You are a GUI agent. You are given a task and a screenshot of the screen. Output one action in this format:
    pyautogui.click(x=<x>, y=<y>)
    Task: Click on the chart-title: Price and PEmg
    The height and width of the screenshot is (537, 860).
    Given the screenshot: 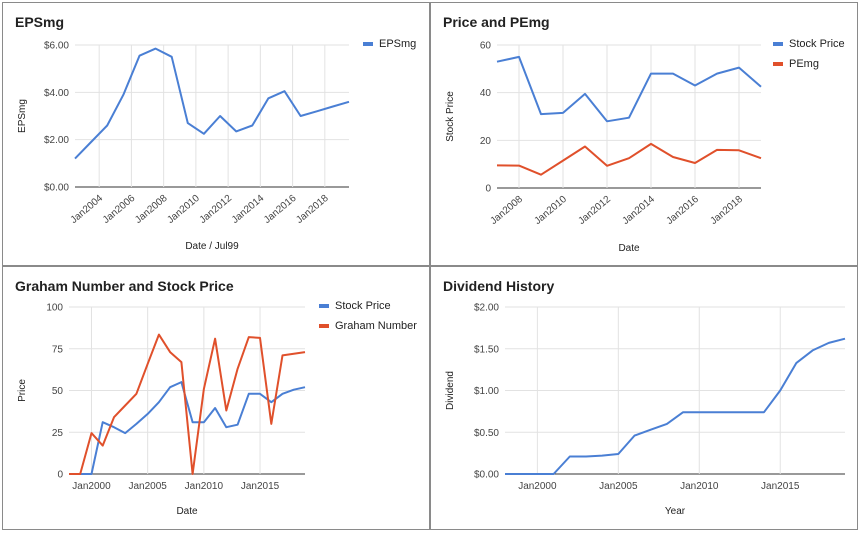 What is the action you would take?
    pyautogui.click(x=496, y=22)
    